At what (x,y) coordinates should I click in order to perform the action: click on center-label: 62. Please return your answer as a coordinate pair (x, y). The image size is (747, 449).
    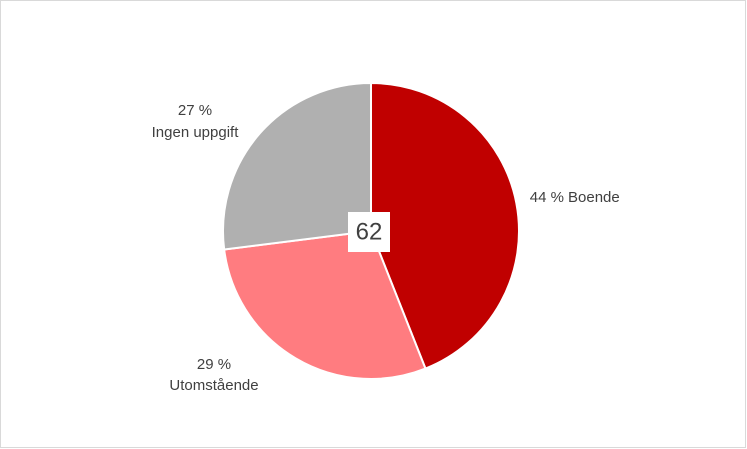
    Looking at the image, I should click on (369, 231).